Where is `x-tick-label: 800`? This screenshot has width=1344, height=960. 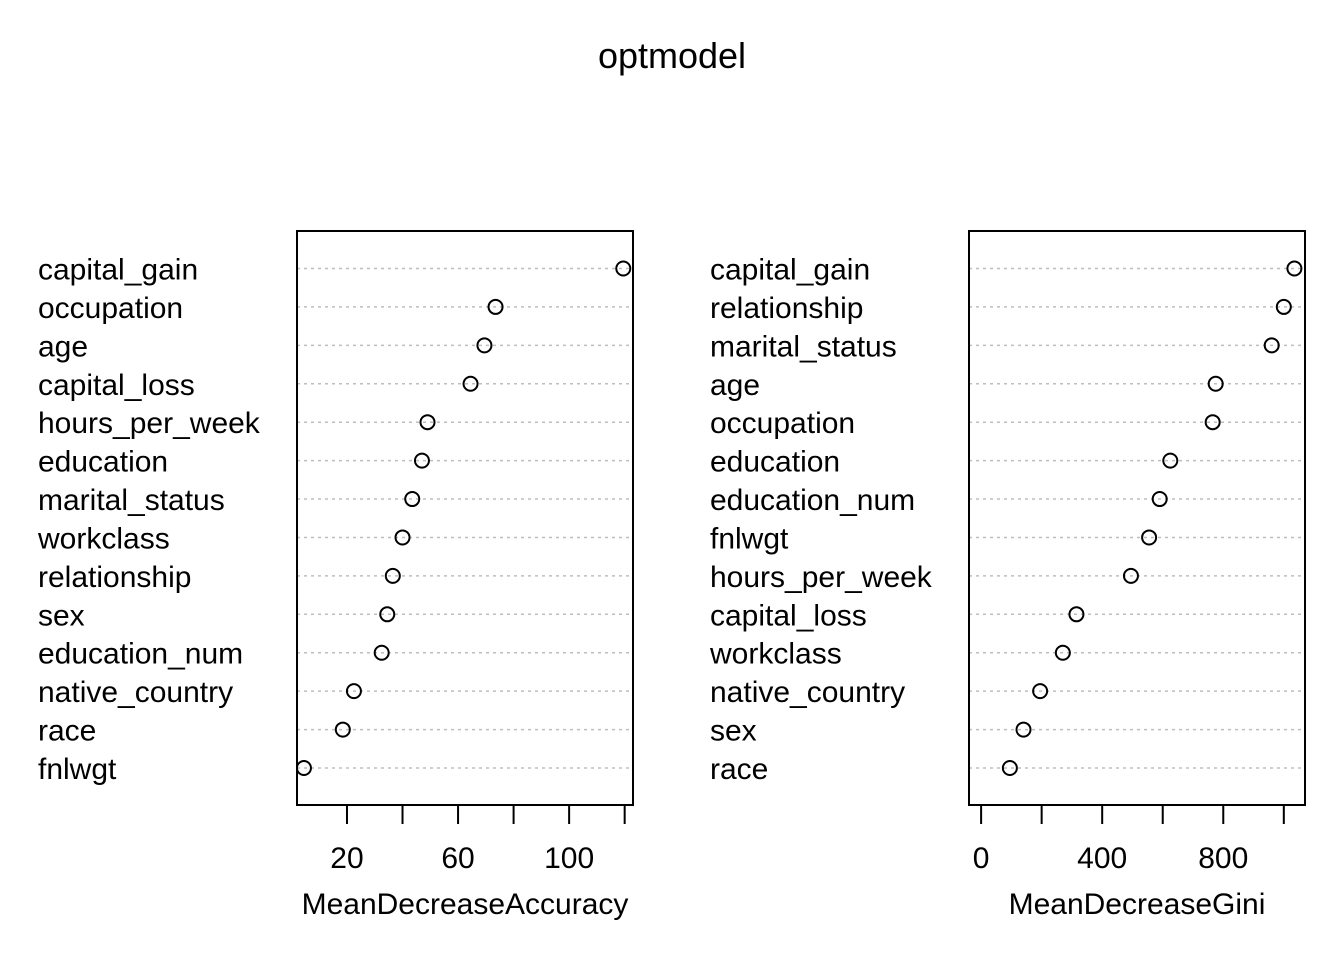 x-tick-label: 800 is located at coordinates (1223, 858).